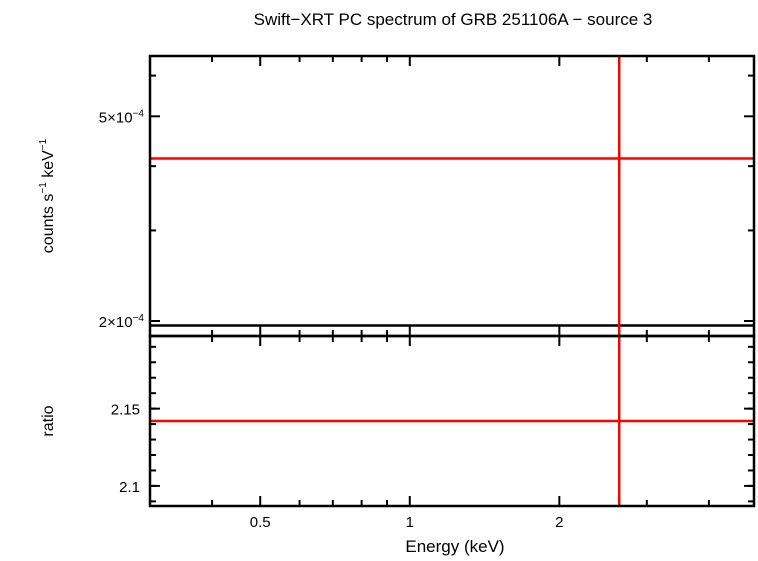 The width and height of the screenshot is (758, 561). Describe the element at coordinates (122, 117) in the screenshot. I see `y-tick-label: 5×10⁻⁴` at that location.